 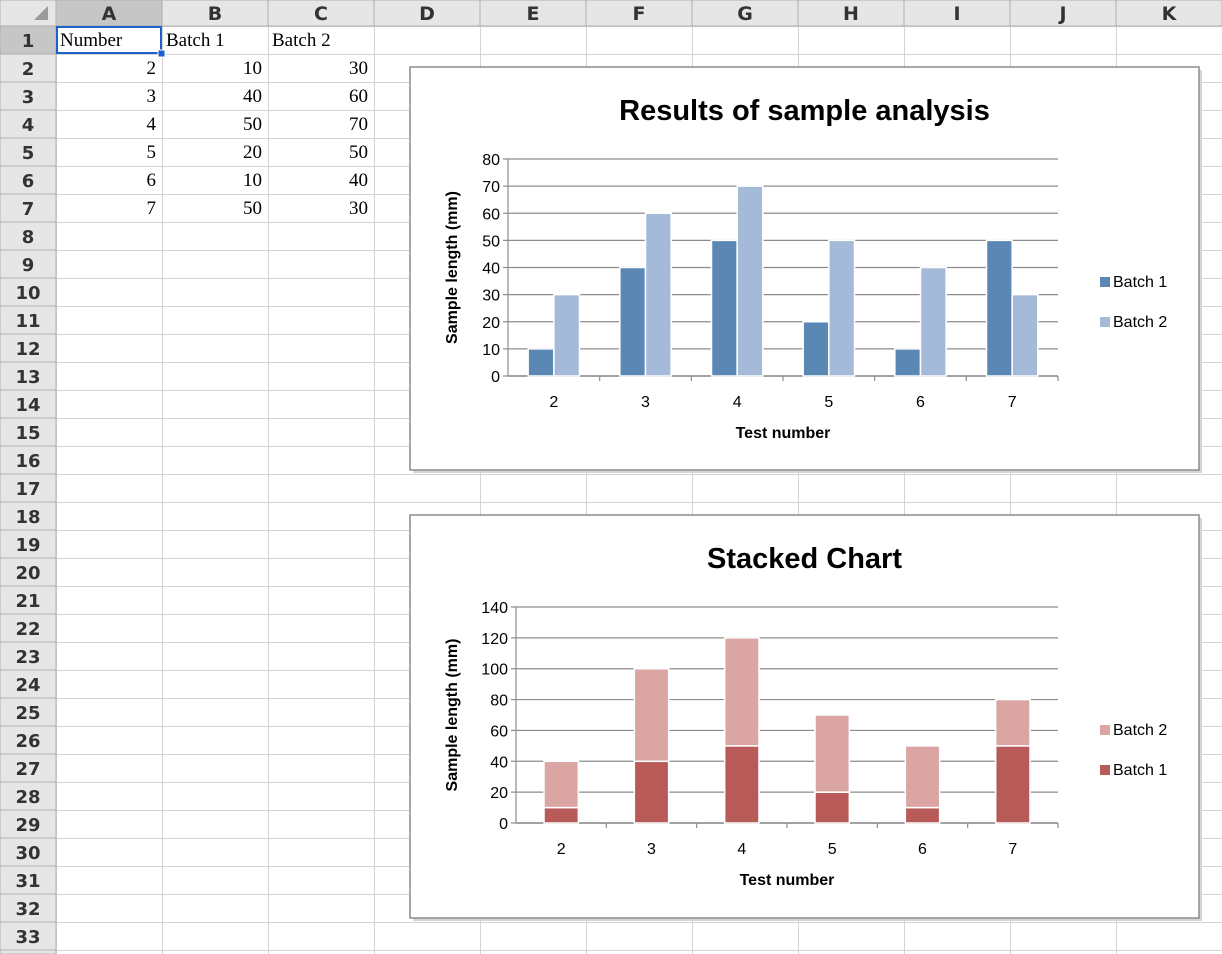 What do you see at coordinates (252, 208) in the screenshot?
I see `cell-B7: 50` at bounding box center [252, 208].